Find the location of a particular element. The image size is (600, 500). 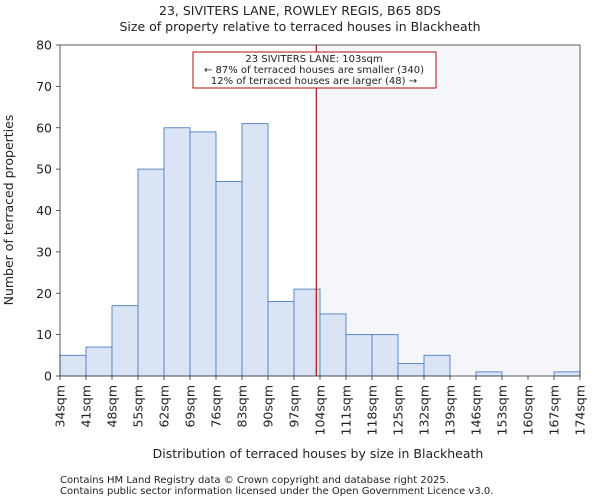

x-tick-label: 97sqm is located at coordinates (294, 406).